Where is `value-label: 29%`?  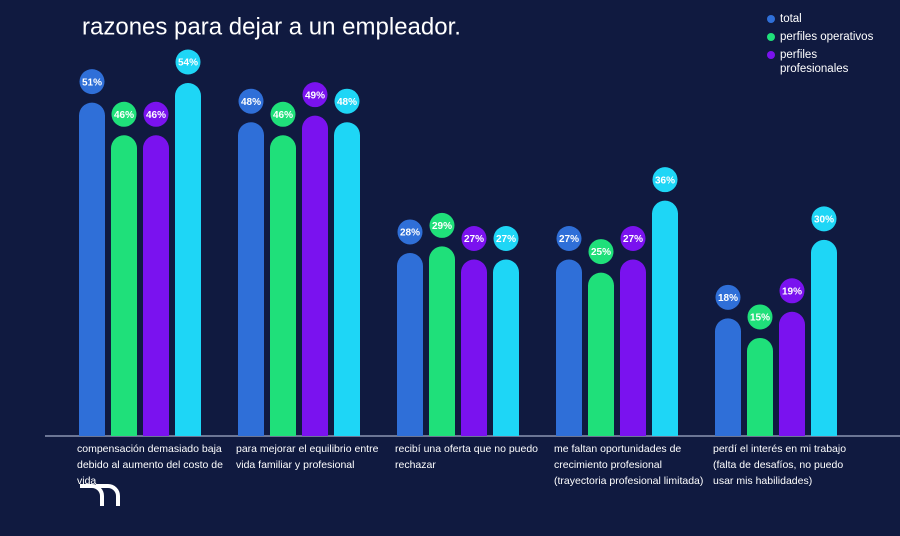
value-label: 29% is located at coordinates (442, 226).